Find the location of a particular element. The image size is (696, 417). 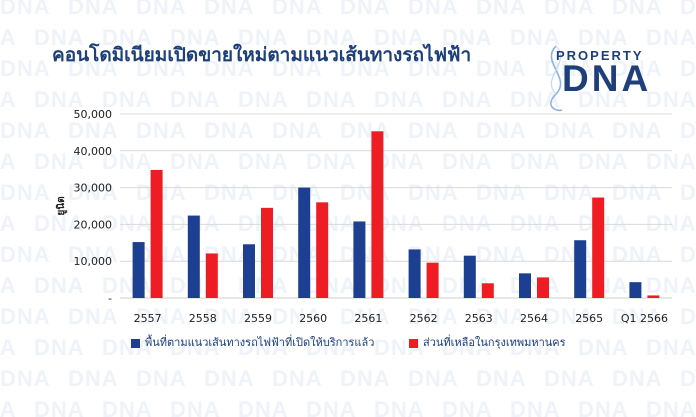

logo-main-text: DNA is located at coordinates (607, 78).